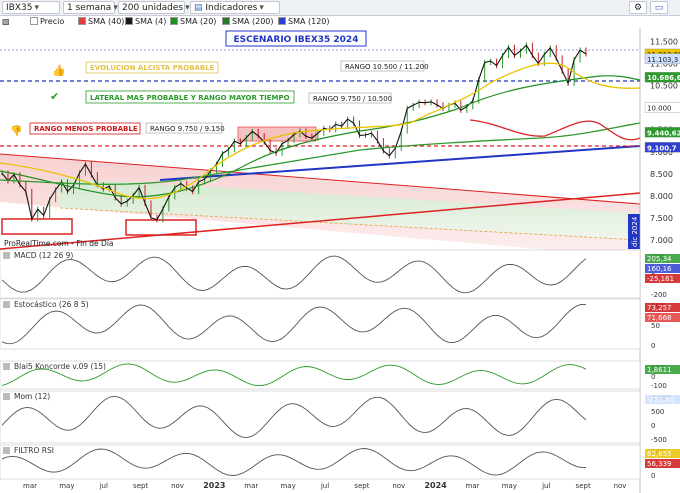 Image resolution: width=680 pixels, height=493 pixels. What do you see at coordinates (248, 22) in the screenshot?
I see `legend-item-sma200: SMA (200)` at bounding box center [248, 22].